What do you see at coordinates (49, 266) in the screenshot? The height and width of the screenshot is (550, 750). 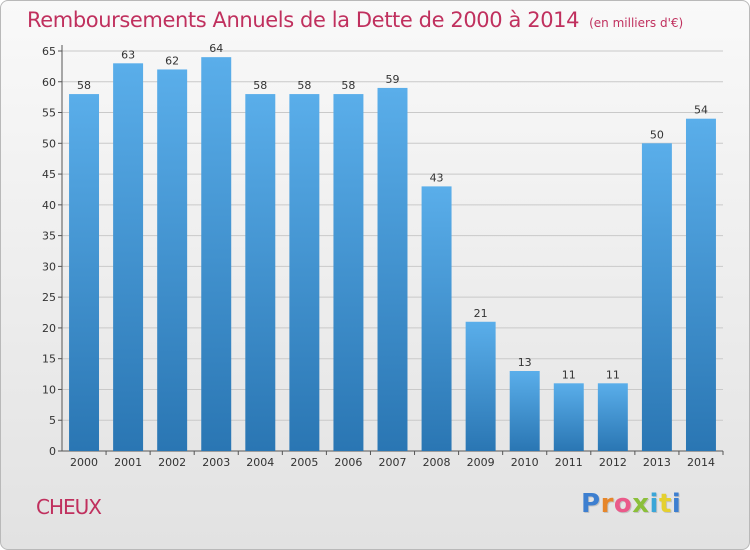 I see `y-tick-label: 30` at bounding box center [49, 266].